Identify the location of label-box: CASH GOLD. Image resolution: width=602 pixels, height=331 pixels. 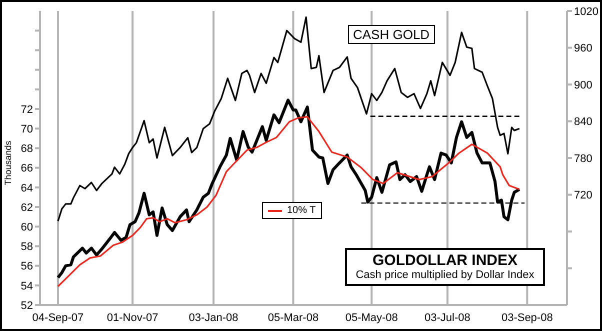
(391, 34).